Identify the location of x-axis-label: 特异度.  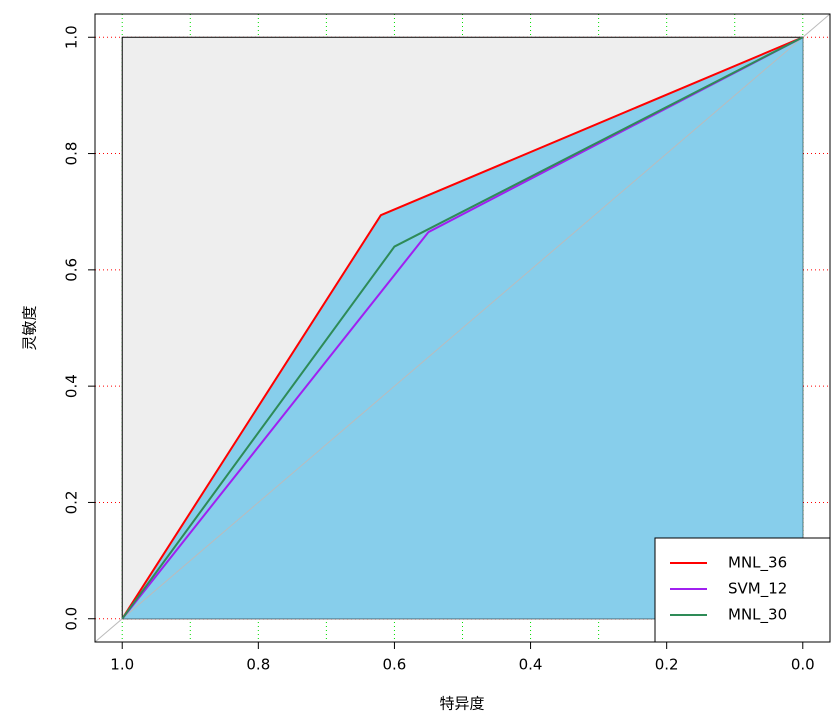
(461, 704).